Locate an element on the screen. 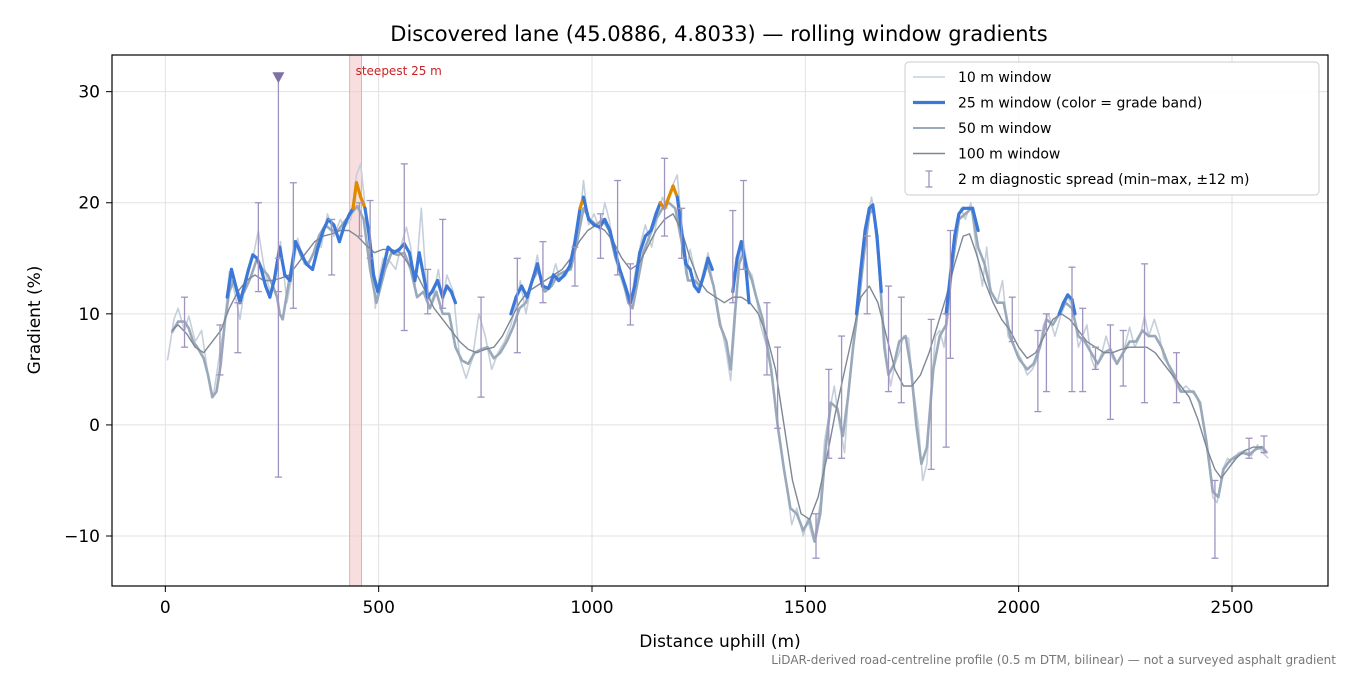  x-tick-label: 1500 is located at coordinates (805, 608).